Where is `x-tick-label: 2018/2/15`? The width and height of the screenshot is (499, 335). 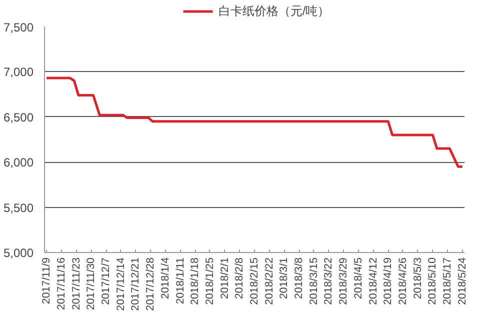
x-tick-label: 2018/2/15 is located at coordinates (254, 281).